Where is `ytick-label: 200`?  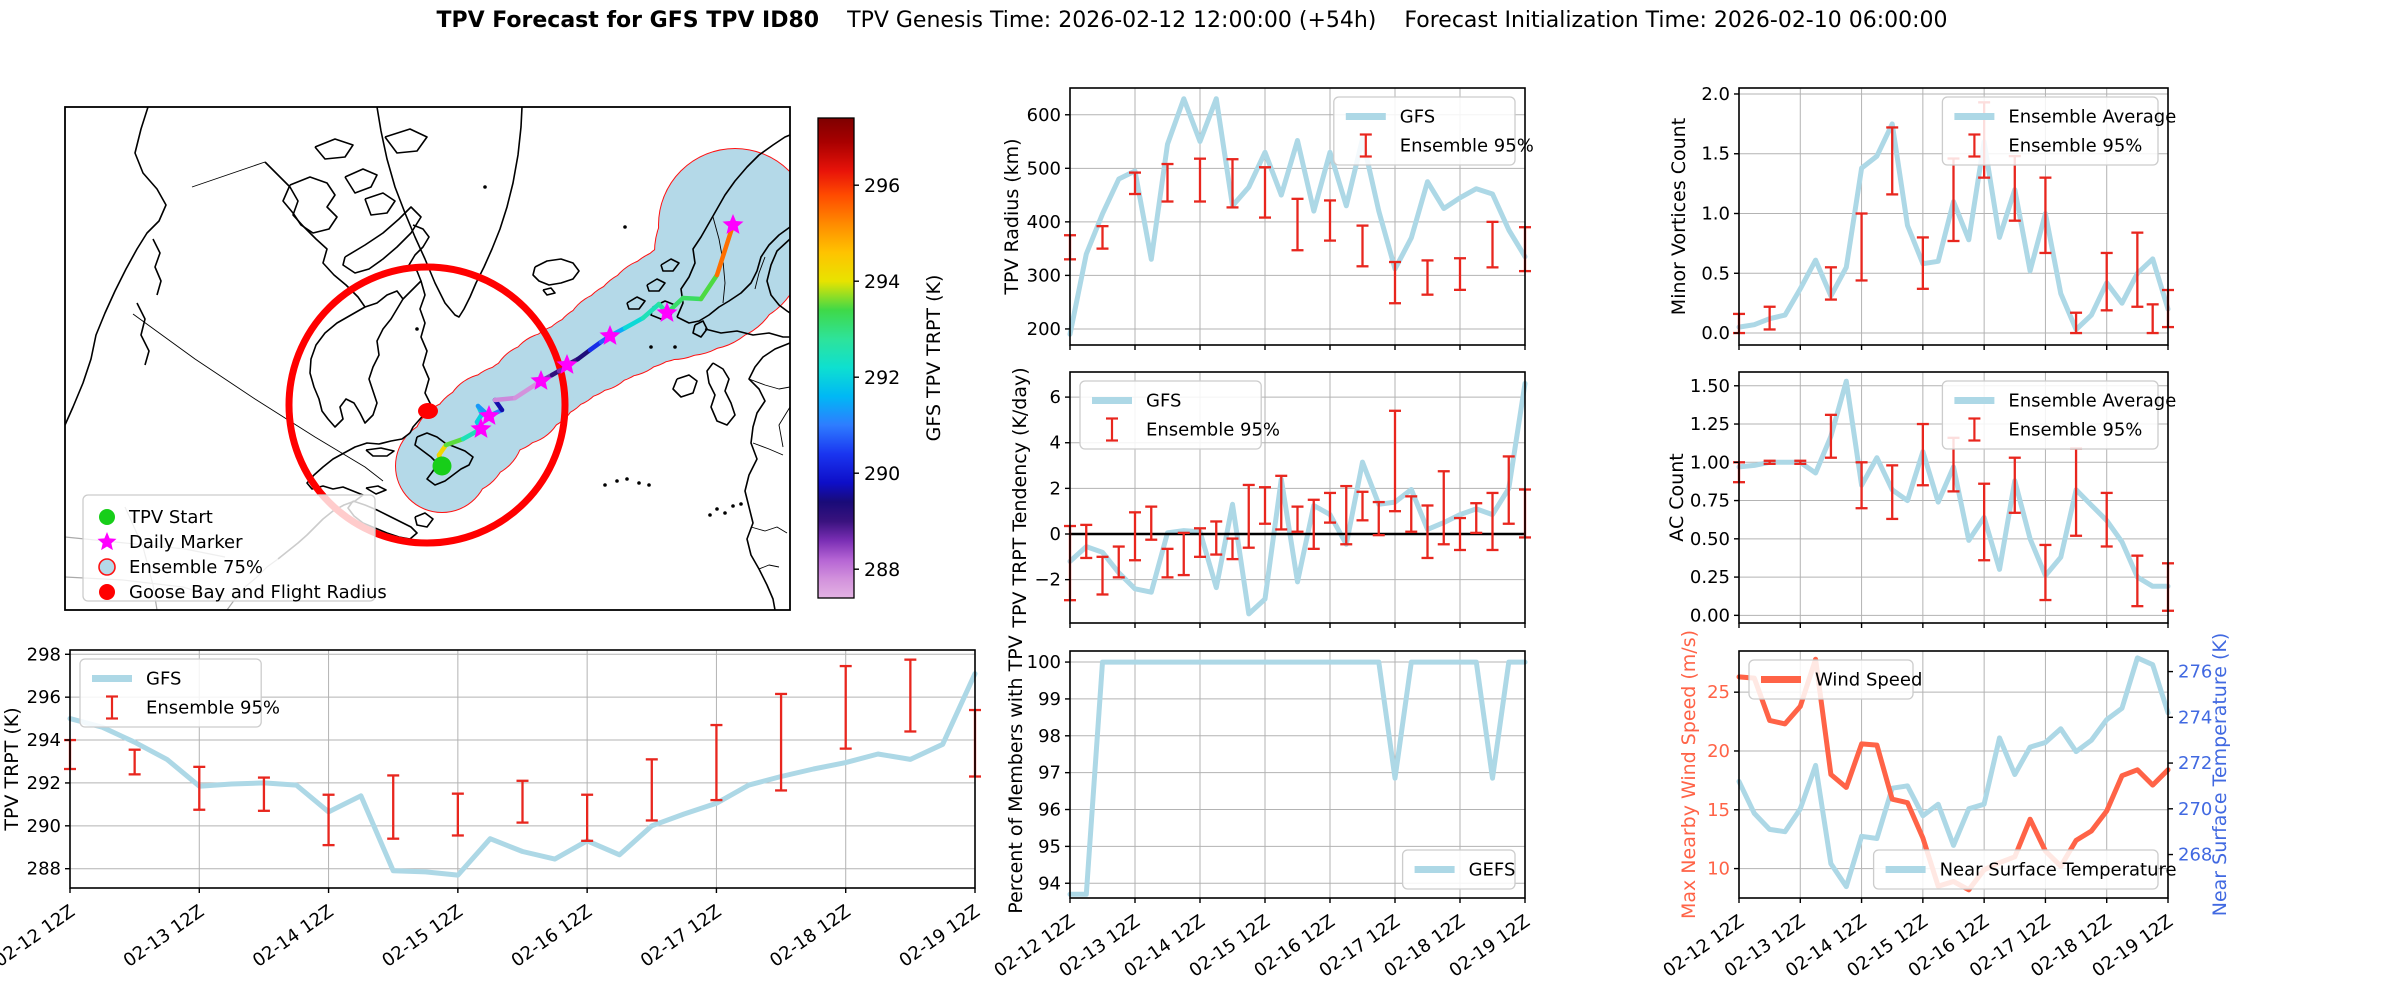
ytick-label: 200 is located at coordinates (1044, 329).